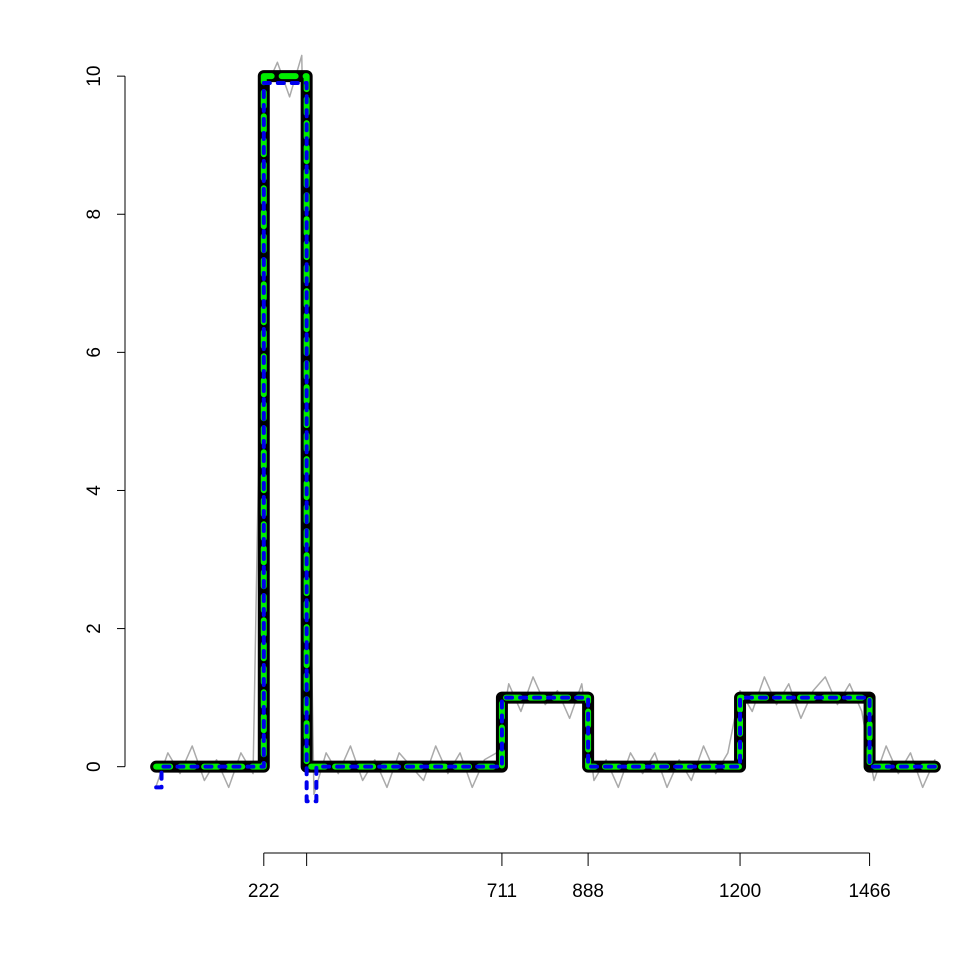  I want to click on y-tick-label: 10, so click(94, 76).